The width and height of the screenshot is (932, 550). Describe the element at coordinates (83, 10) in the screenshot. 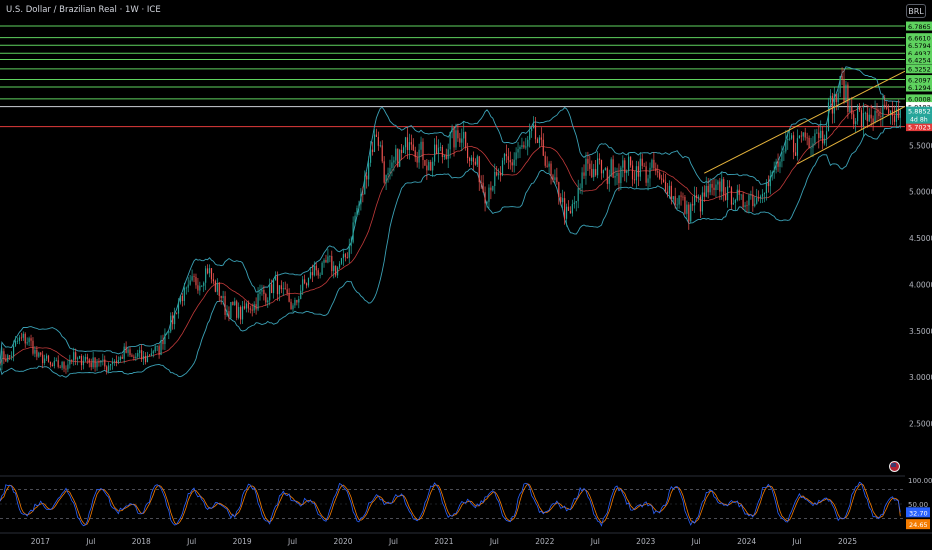

I see `symbol-title: U.S. Dollar / Brazilian Real · 1W · ICE` at that location.